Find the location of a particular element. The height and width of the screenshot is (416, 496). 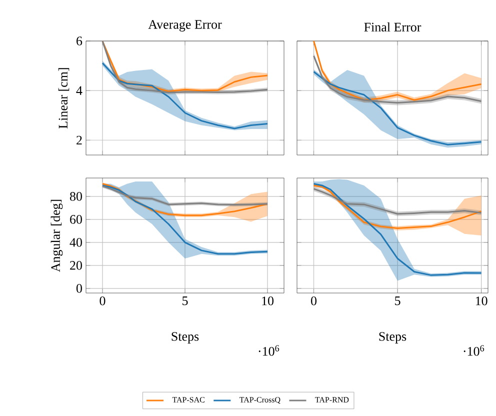

y-tick-label: 0 is located at coordinates (79, 288).